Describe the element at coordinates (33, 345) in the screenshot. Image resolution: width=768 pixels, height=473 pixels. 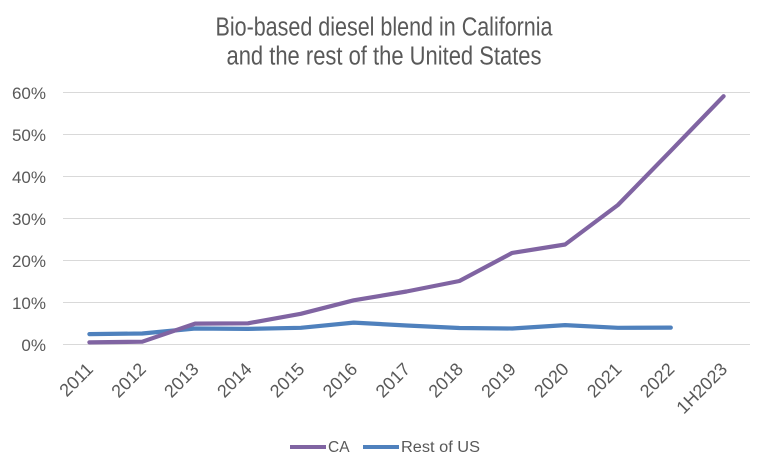
I see `svg-text: 0%` at that location.